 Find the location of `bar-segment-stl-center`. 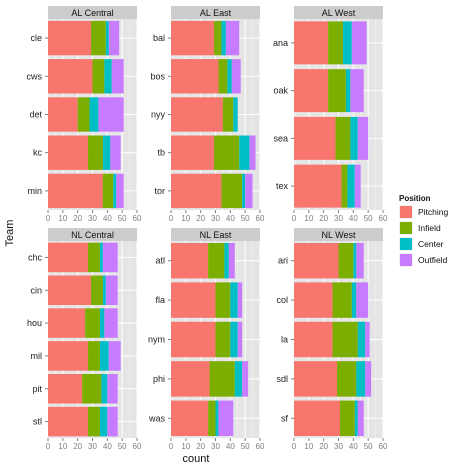

bar-segment-stl-center is located at coordinates (103, 421).